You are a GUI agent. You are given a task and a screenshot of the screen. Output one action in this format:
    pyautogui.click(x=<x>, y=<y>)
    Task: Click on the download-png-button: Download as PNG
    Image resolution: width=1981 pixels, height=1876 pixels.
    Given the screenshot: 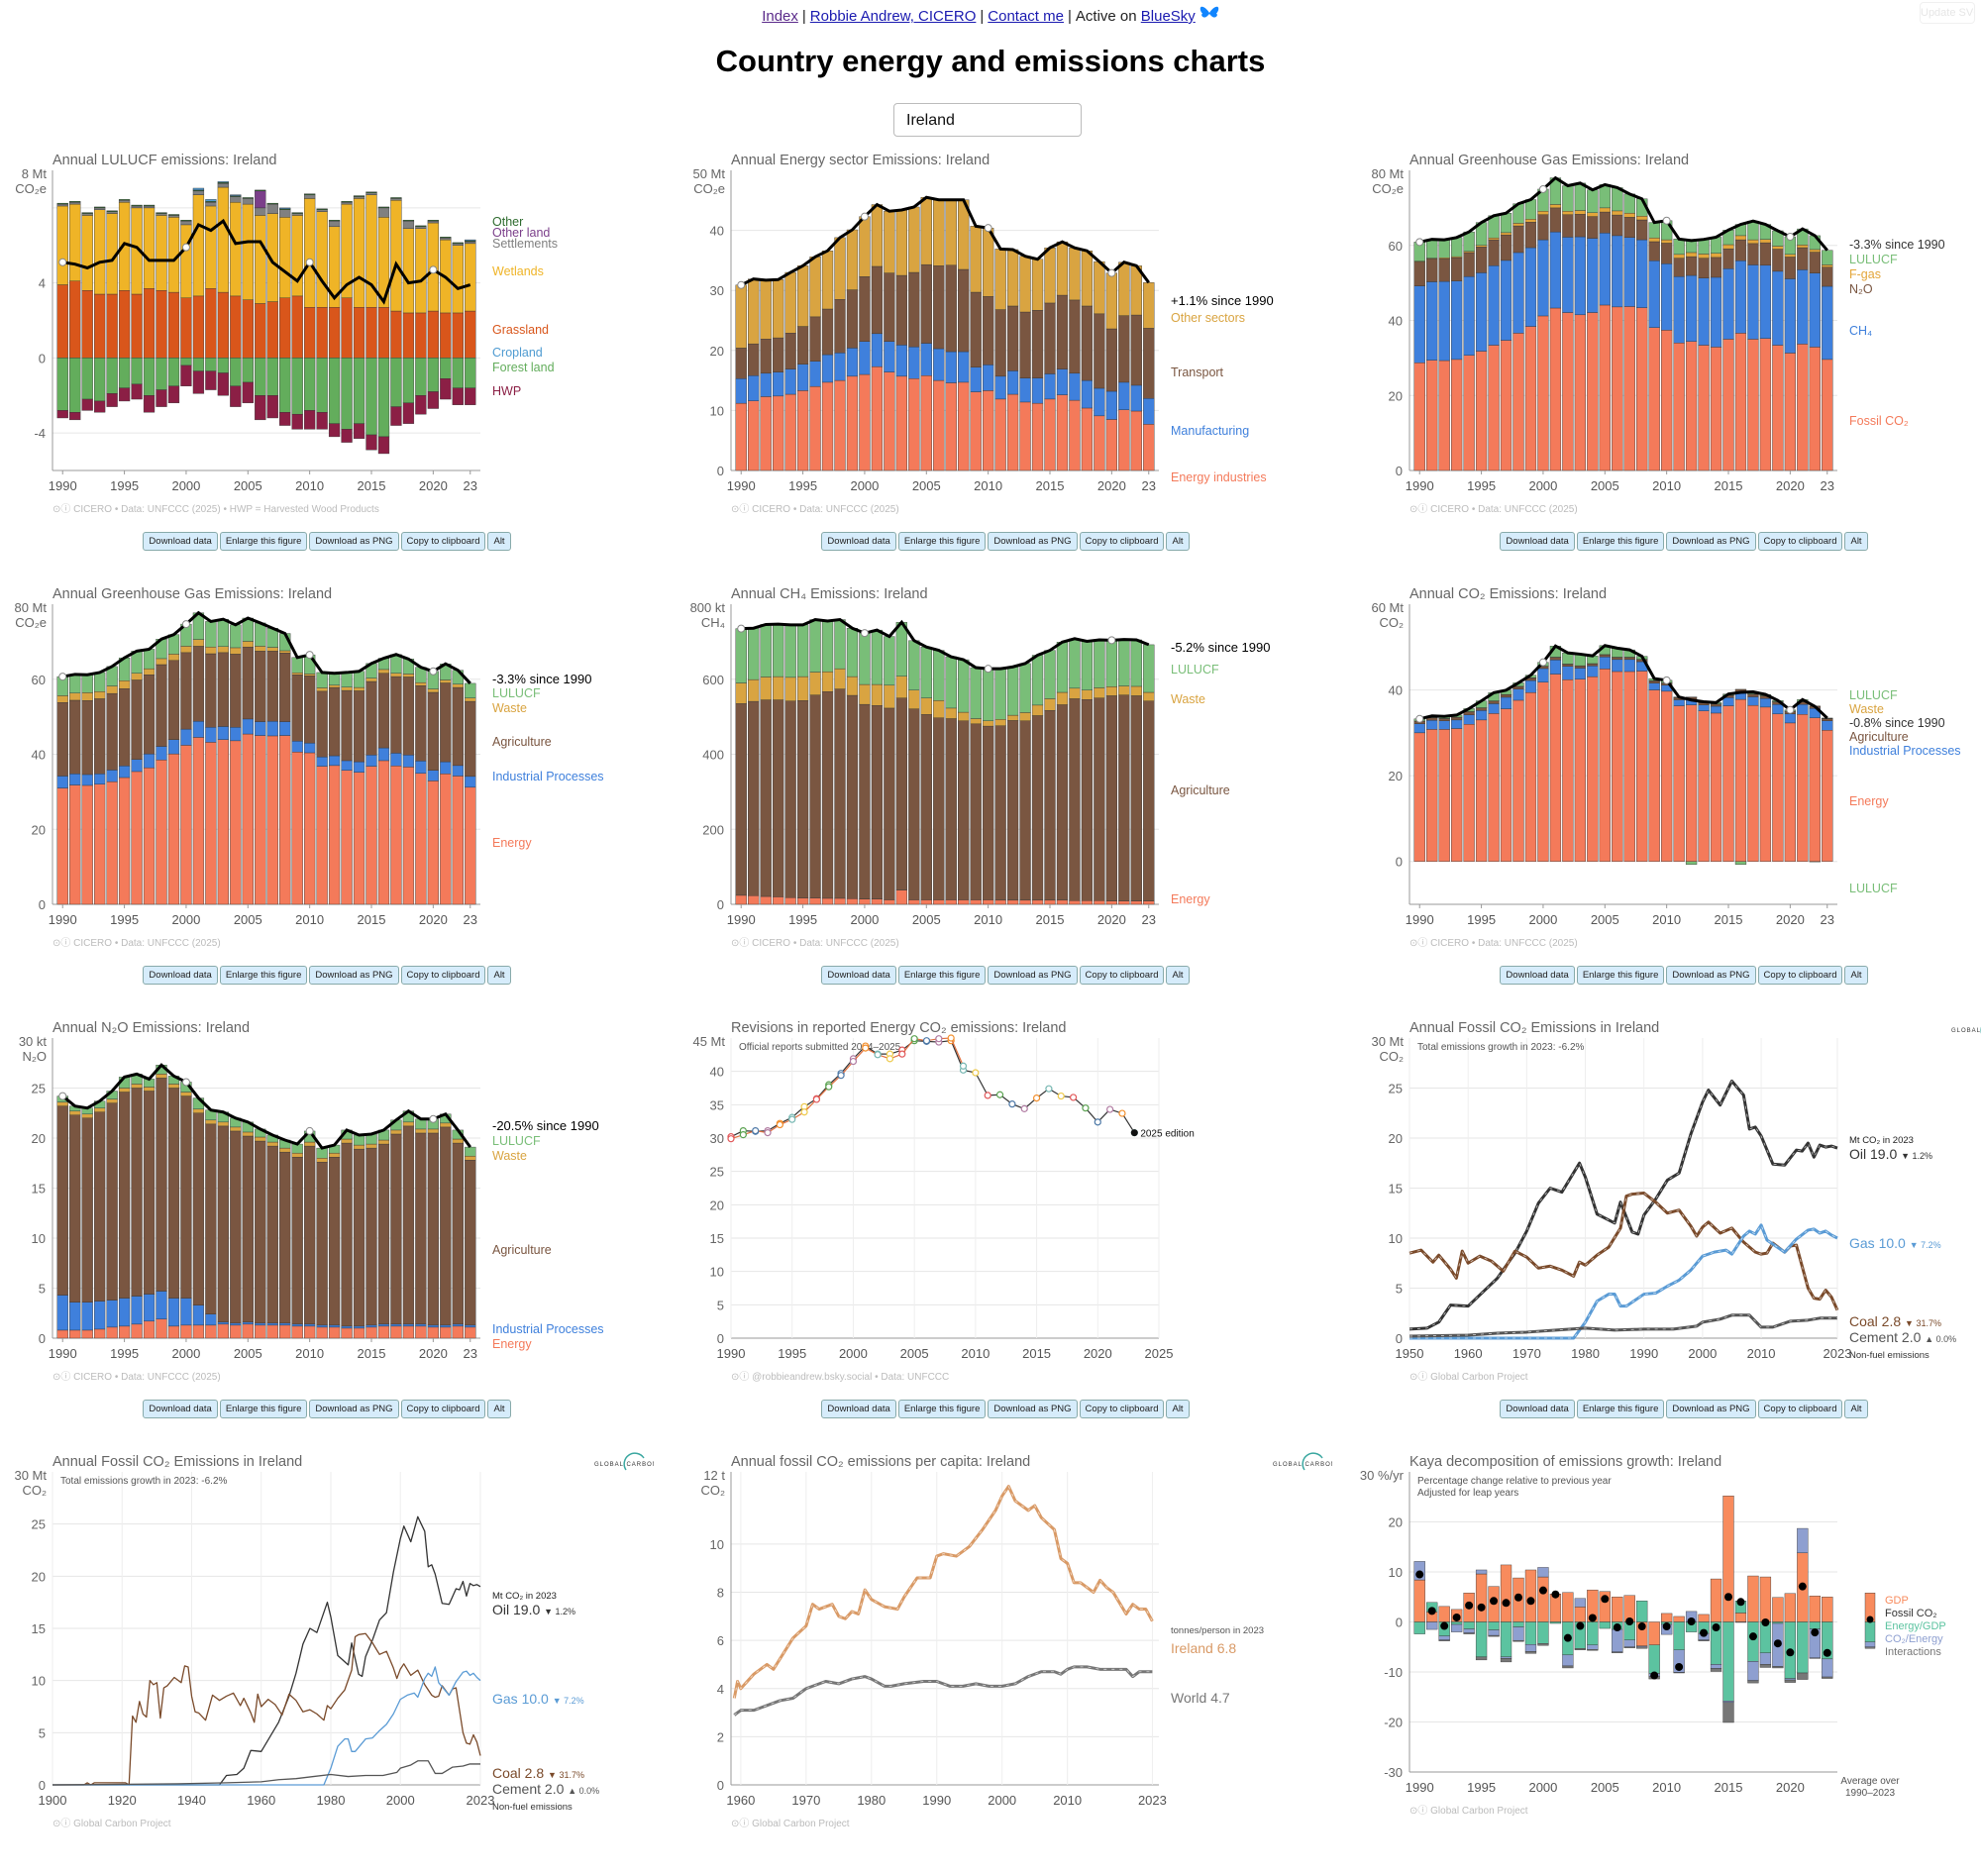 What is the action you would take?
    pyautogui.click(x=1710, y=1409)
    